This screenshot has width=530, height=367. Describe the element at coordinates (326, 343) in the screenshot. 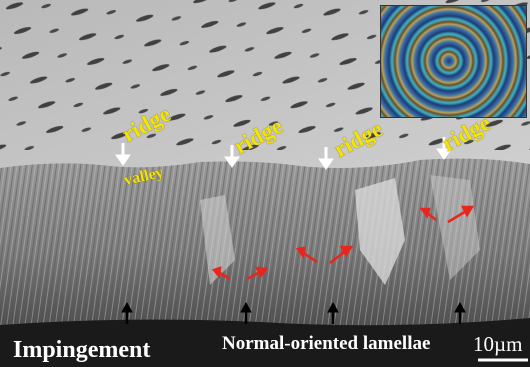

I see `normal-oriented-label: Normal-oriented lamellae` at that location.